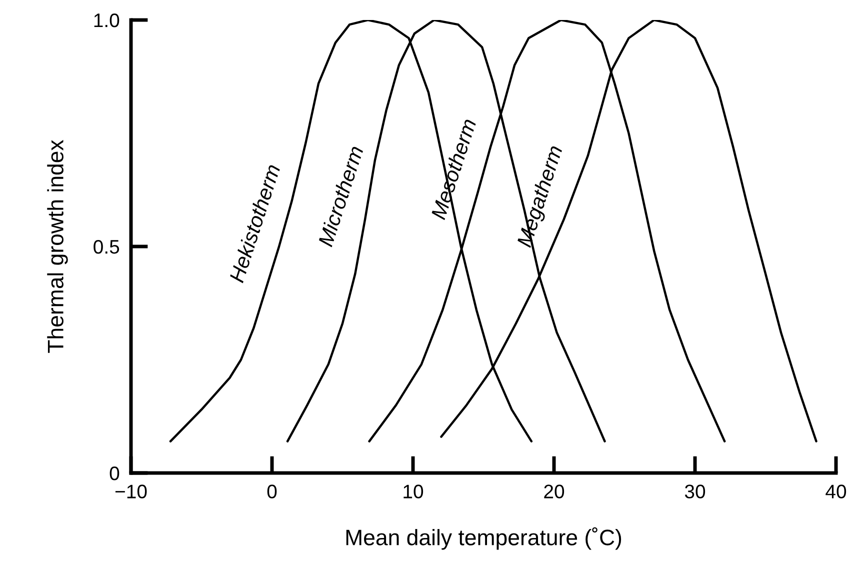 The image size is (853, 588). I want to click on x-tick-label: 0, so click(272, 491).